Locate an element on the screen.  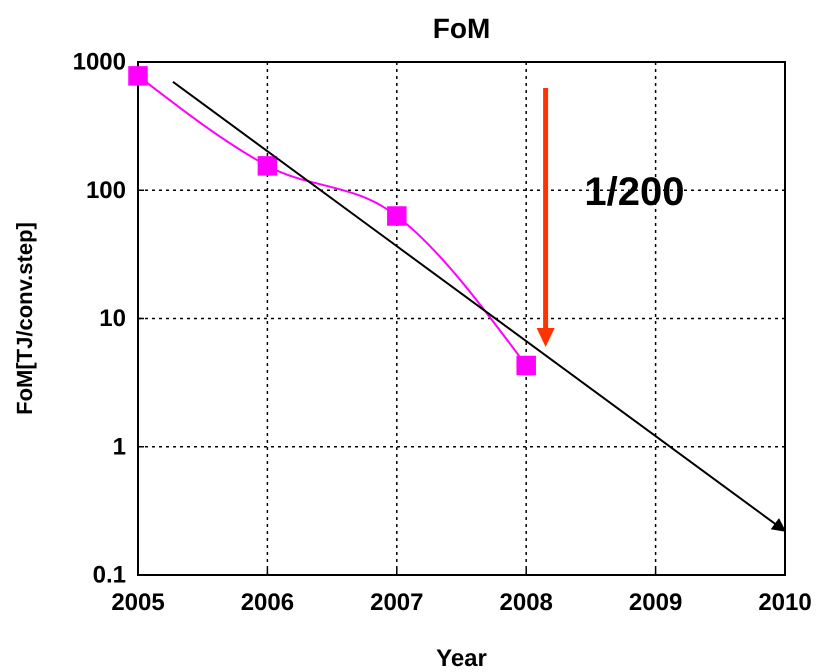
x-axis-title: Year is located at coordinates (461, 658).